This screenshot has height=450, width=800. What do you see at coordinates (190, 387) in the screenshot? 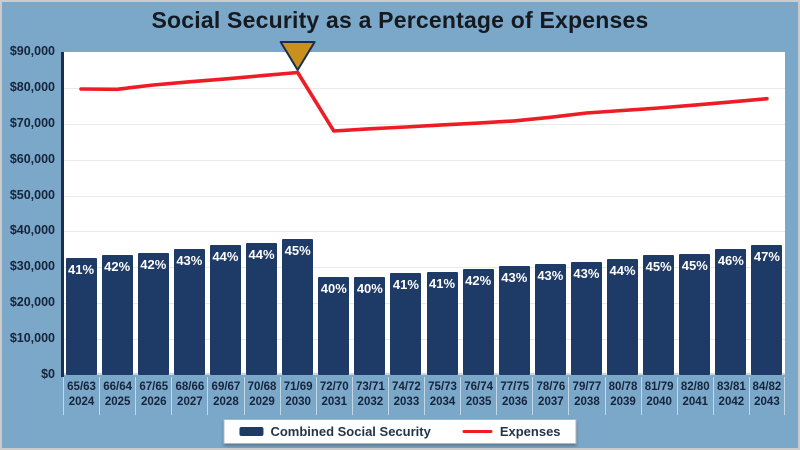
I see `x-tick-ages-label: 68/66` at bounding box center [190, 387].